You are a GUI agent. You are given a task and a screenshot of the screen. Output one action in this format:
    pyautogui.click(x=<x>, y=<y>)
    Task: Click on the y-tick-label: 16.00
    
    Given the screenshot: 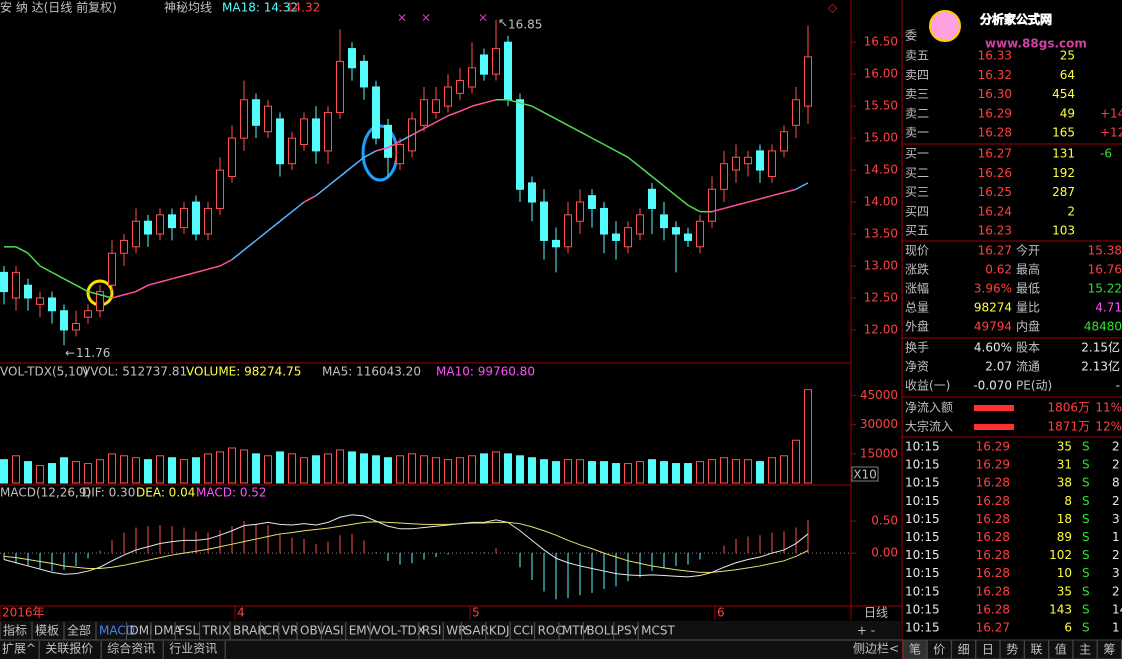 What is the action you would take?
    pyautogui.click(x=881, y=74)
    